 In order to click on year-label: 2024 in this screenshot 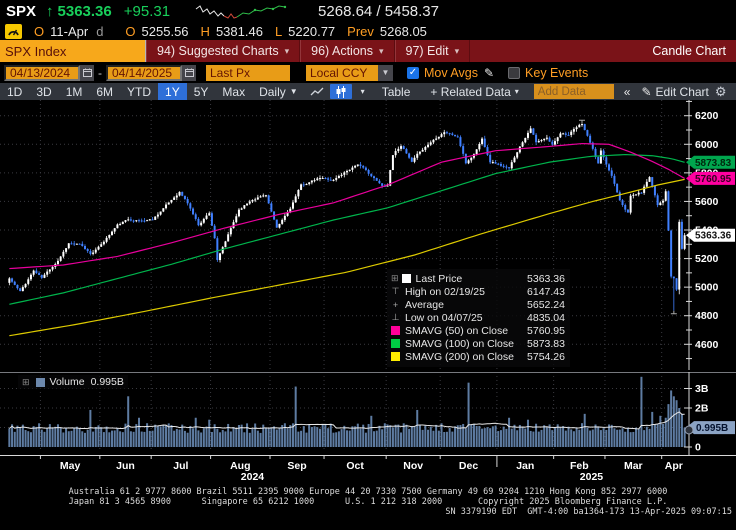, I will do `click(253, 477)`.